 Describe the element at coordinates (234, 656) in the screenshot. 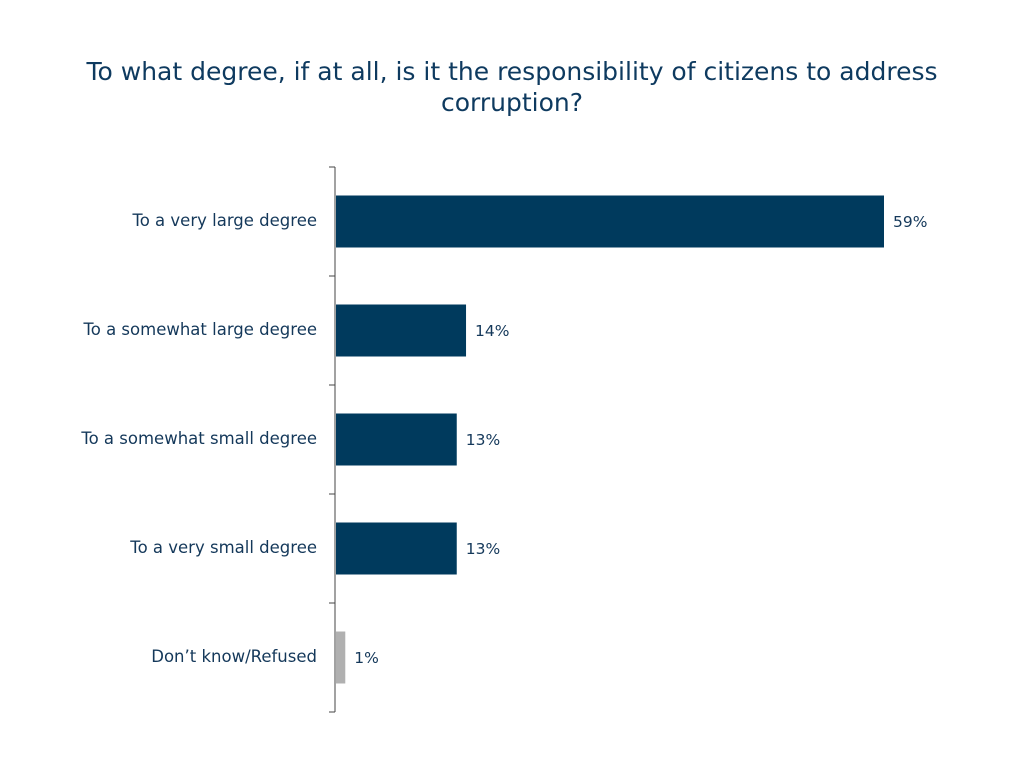

I see `category-label: Don’t know/Refused` at that location.